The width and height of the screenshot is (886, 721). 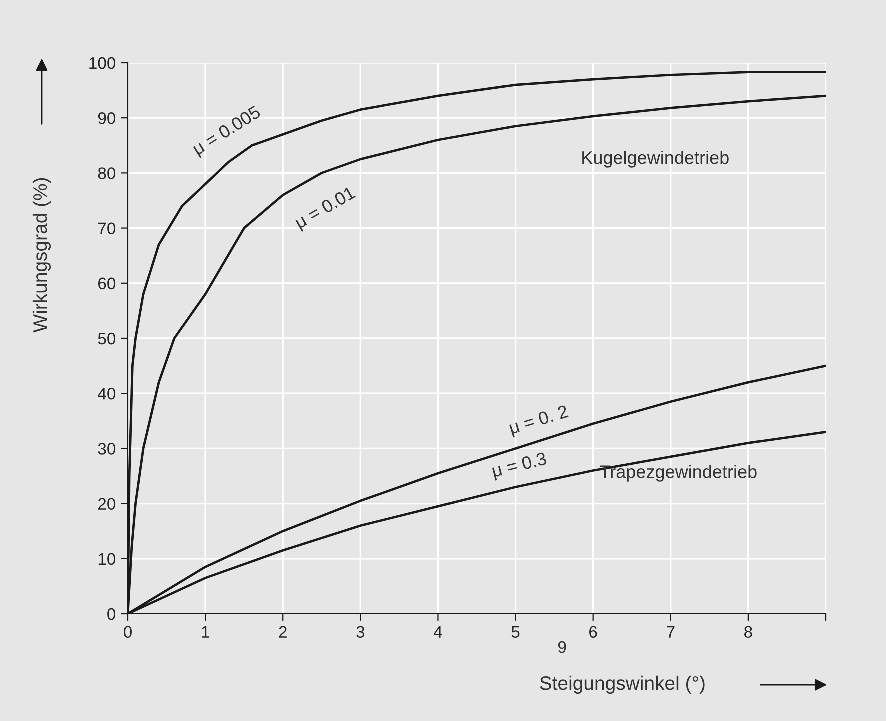 I want to click on y-tick-label: 40, so click(x=107, y=394).